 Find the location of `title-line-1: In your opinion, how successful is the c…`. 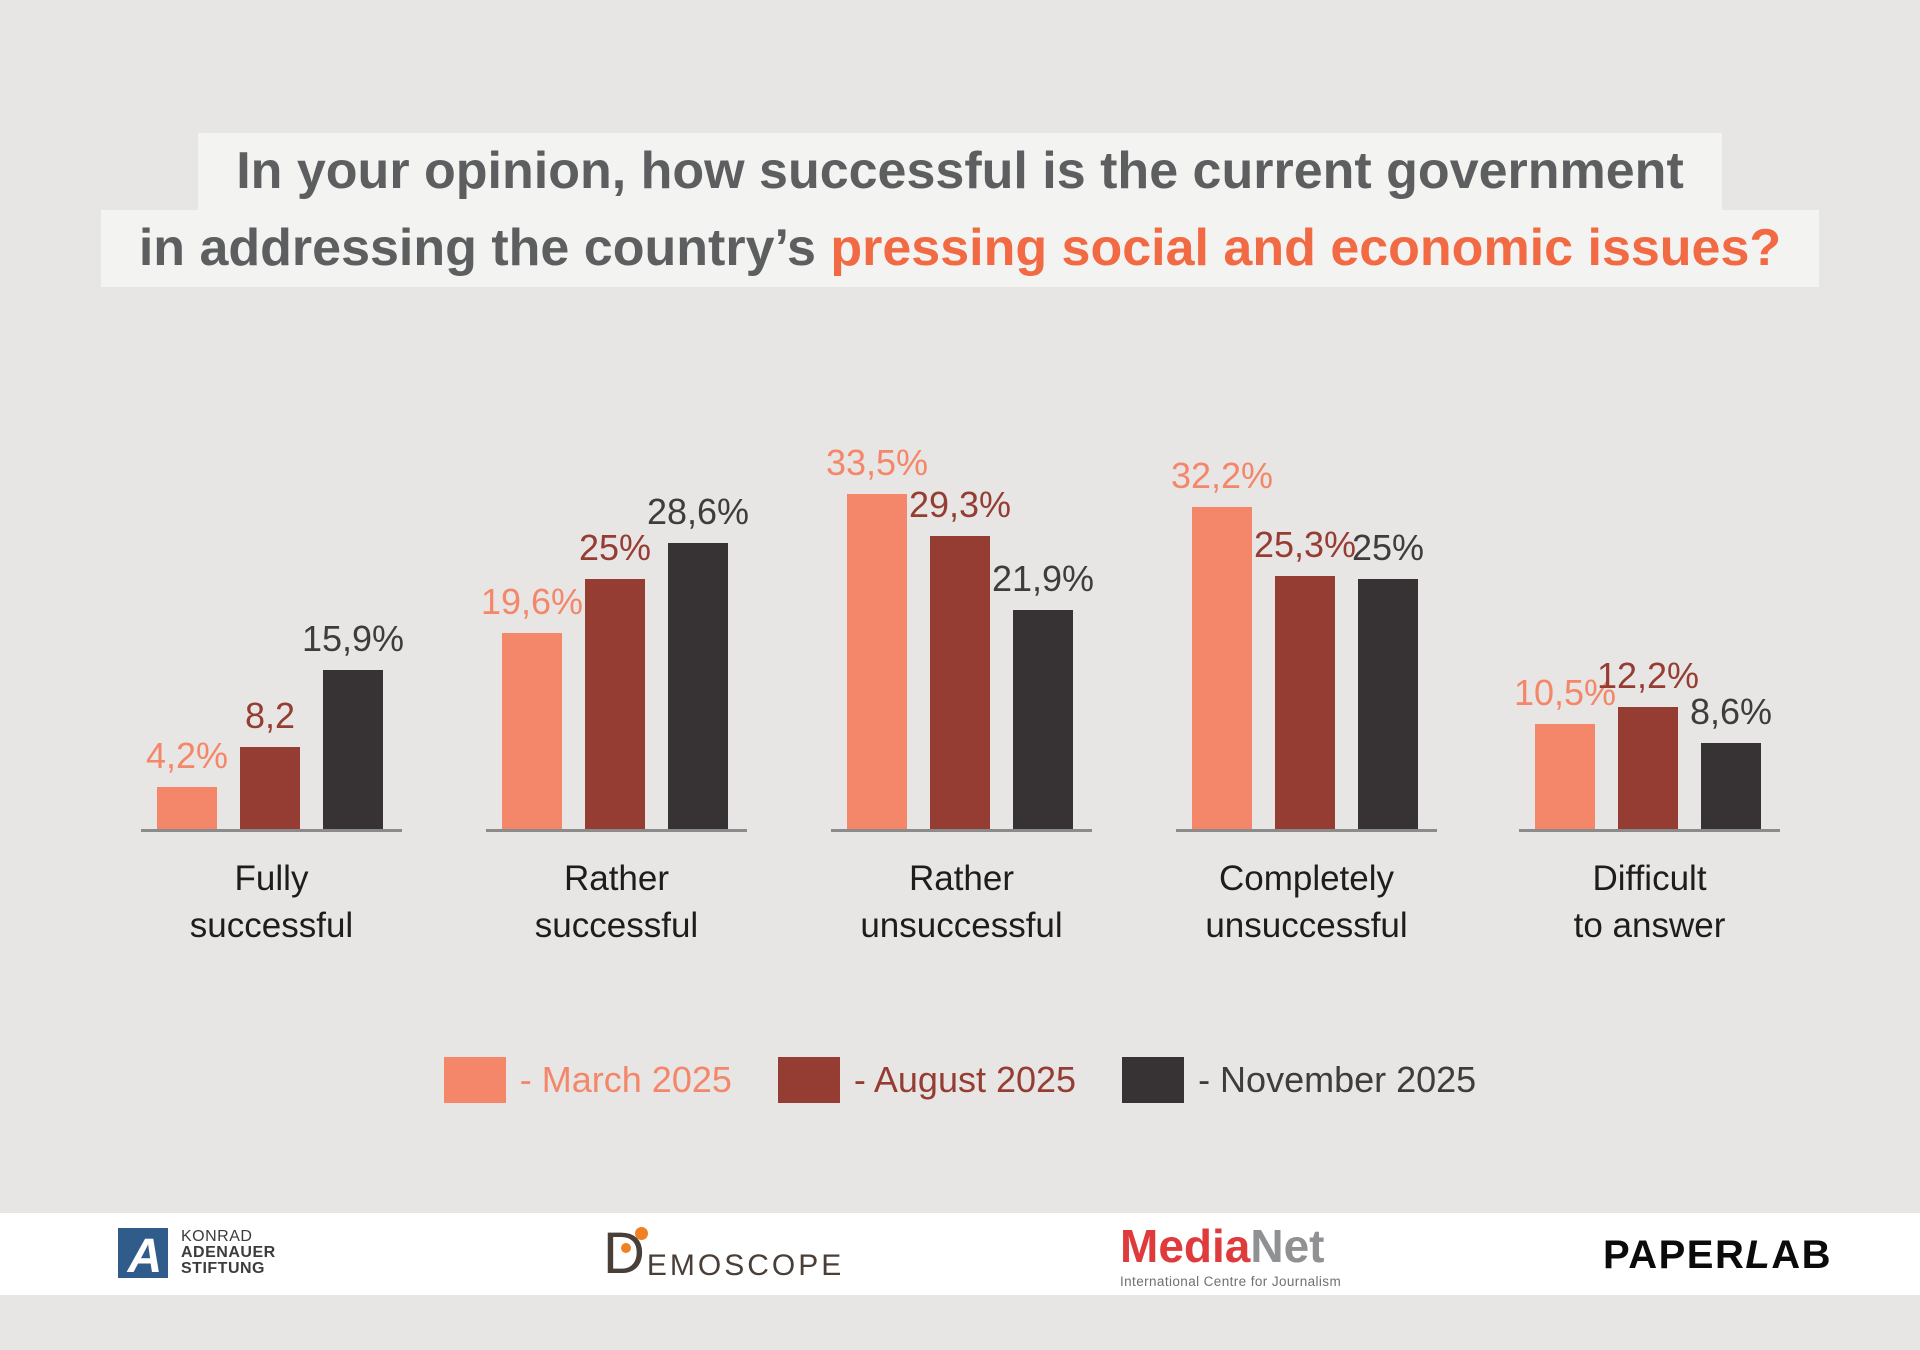

title-line-1: In your opinion, how successful is the c… is located at coordinates (960, 171).